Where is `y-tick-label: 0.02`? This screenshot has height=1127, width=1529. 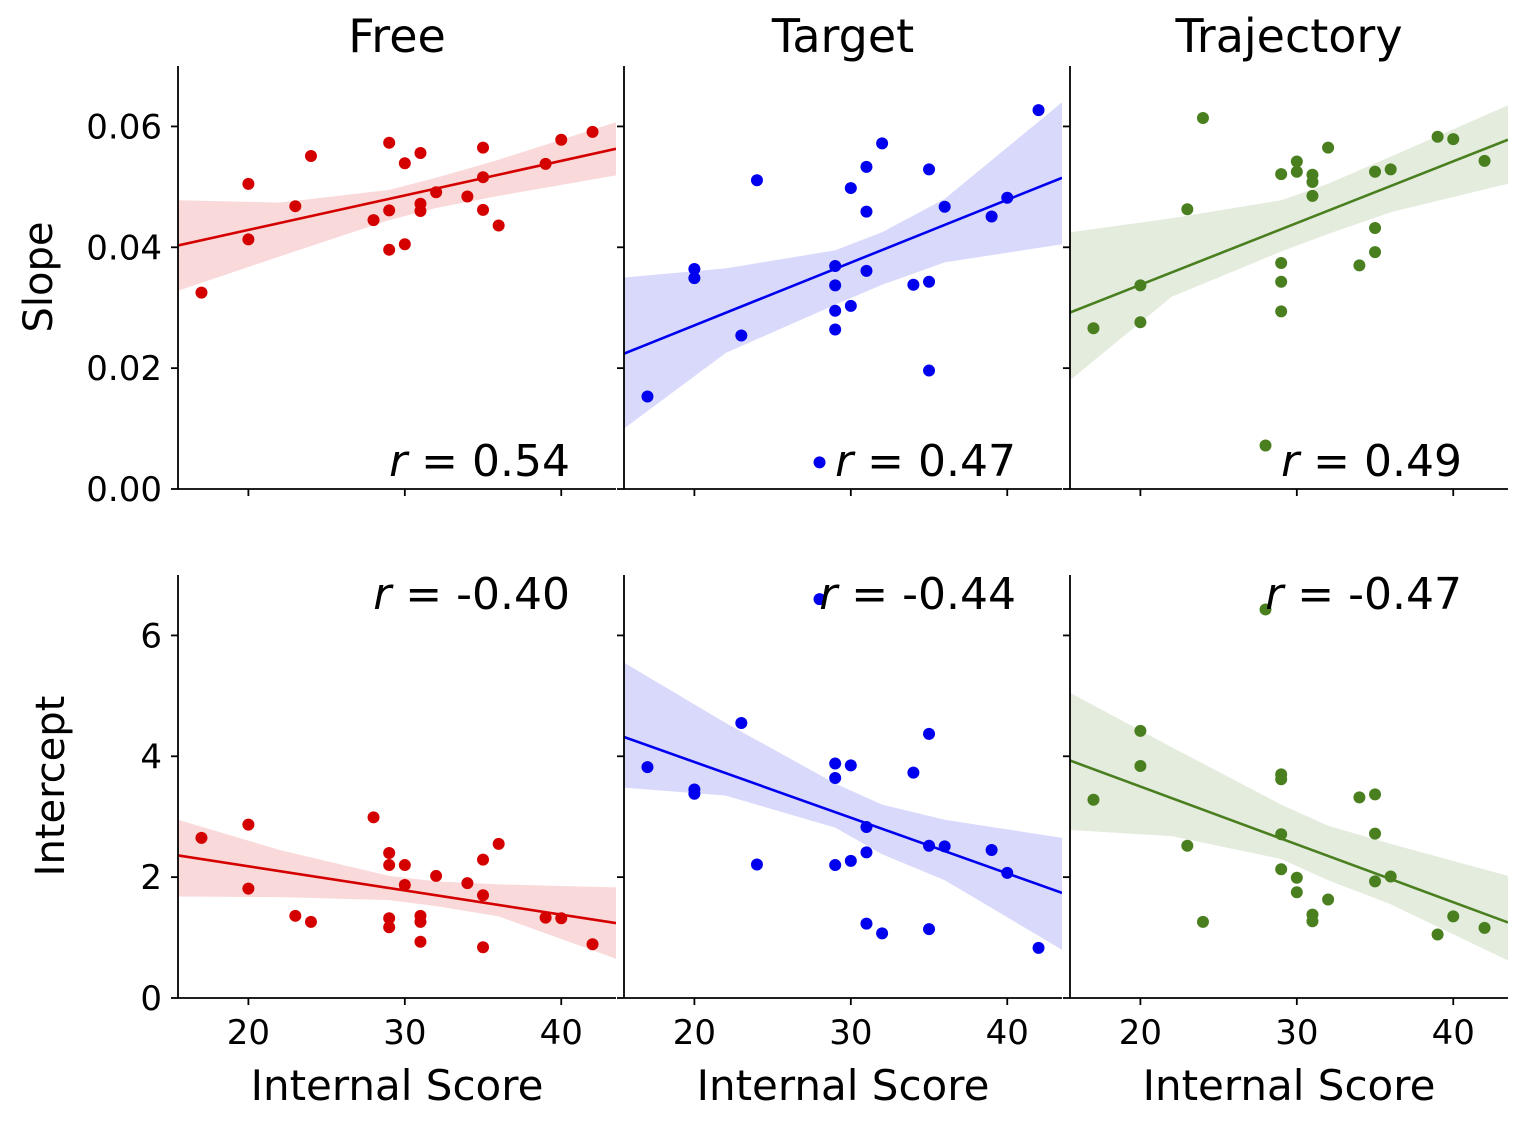
y-tick-label: 0.02 is located at coordinates (124, 369).